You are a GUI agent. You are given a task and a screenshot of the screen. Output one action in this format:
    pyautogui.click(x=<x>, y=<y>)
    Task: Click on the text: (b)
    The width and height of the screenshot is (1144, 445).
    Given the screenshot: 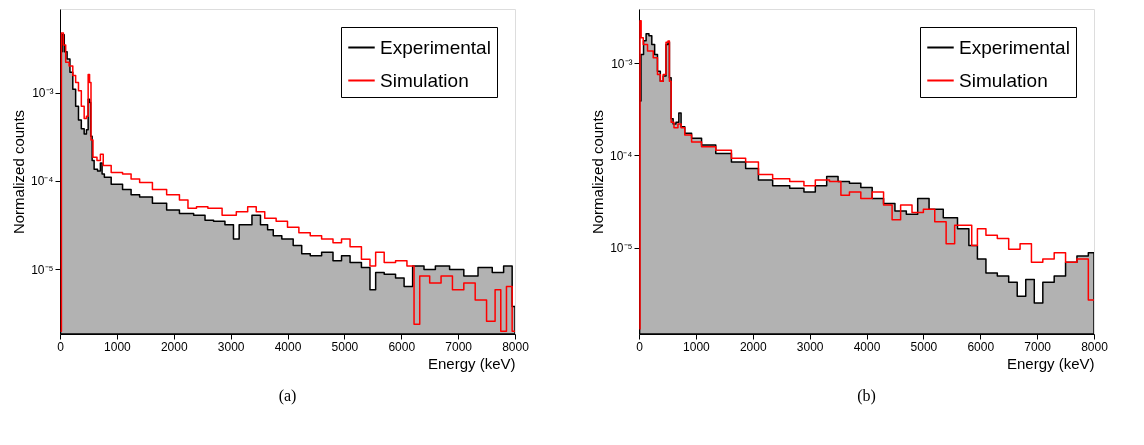 What is the action you would take?
    pyautogui.click(x=866, y=396)
    